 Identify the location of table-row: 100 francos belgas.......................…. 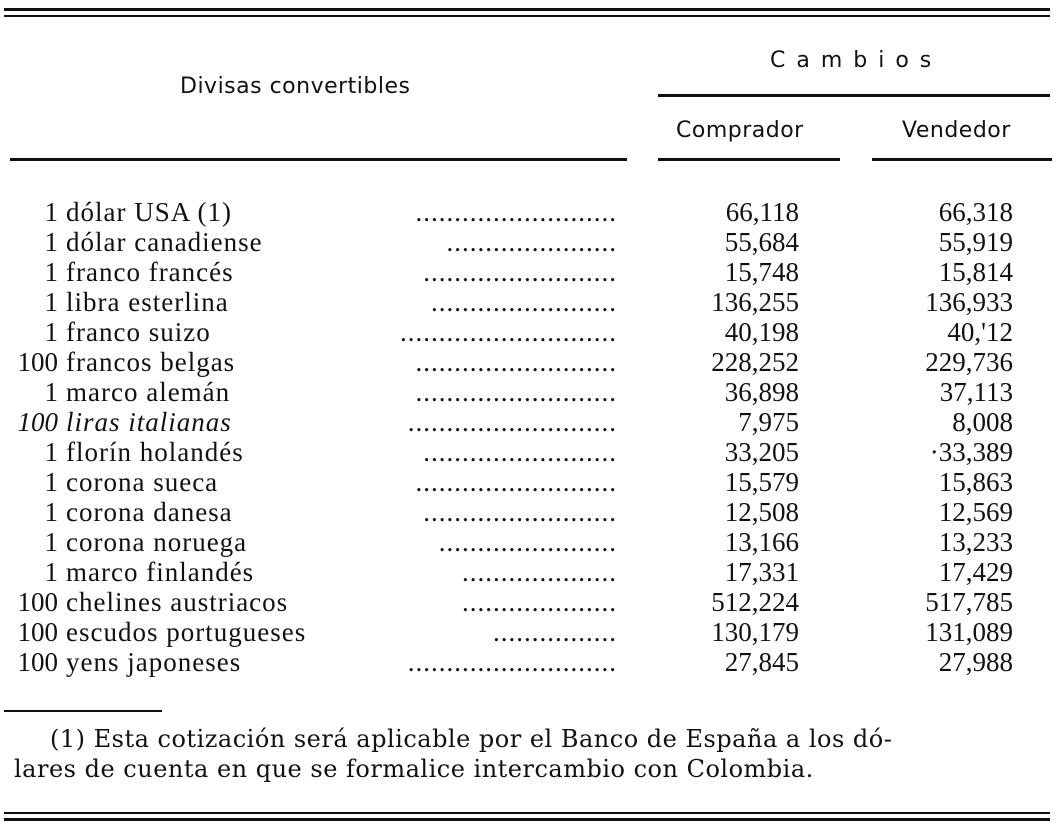
(528, 362).